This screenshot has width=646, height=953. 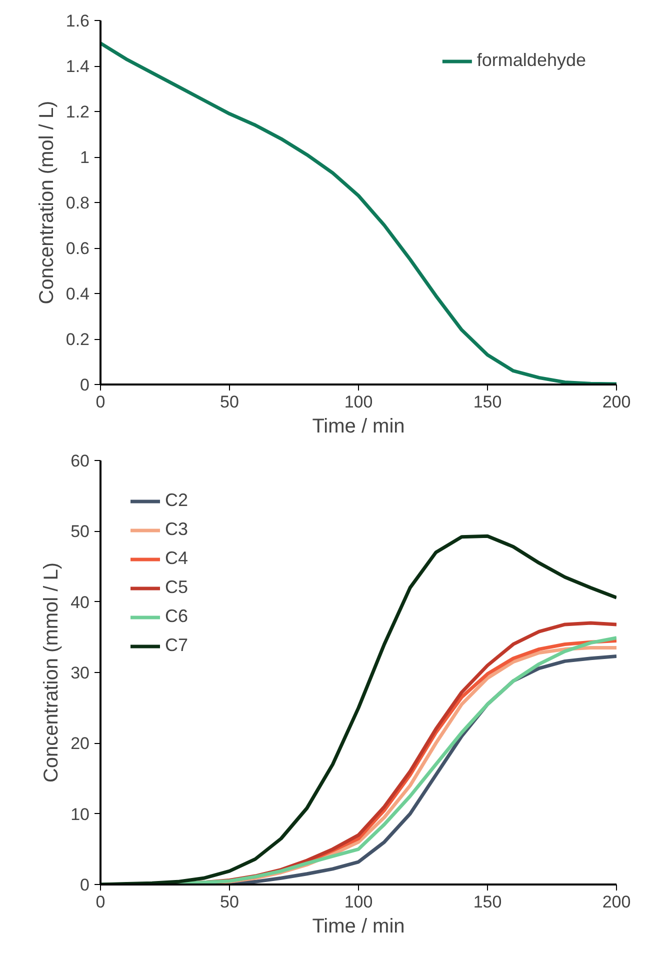 What do you see at coordinates (80, 673) in the screenshot?
I see `y-tick-label: 30` at bounding box center [80, 673].